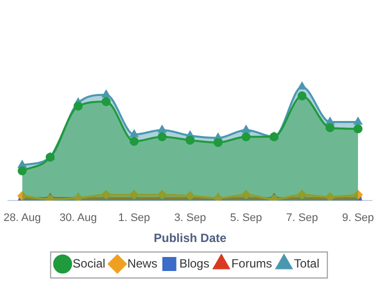  I want to click on legend-label: Forums, so click(251, 263).